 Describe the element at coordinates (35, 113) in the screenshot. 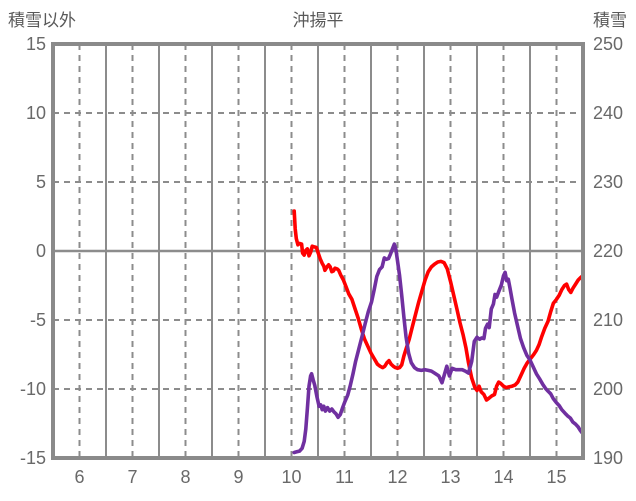

I see `left-axis-tick-label: 10` at that location.